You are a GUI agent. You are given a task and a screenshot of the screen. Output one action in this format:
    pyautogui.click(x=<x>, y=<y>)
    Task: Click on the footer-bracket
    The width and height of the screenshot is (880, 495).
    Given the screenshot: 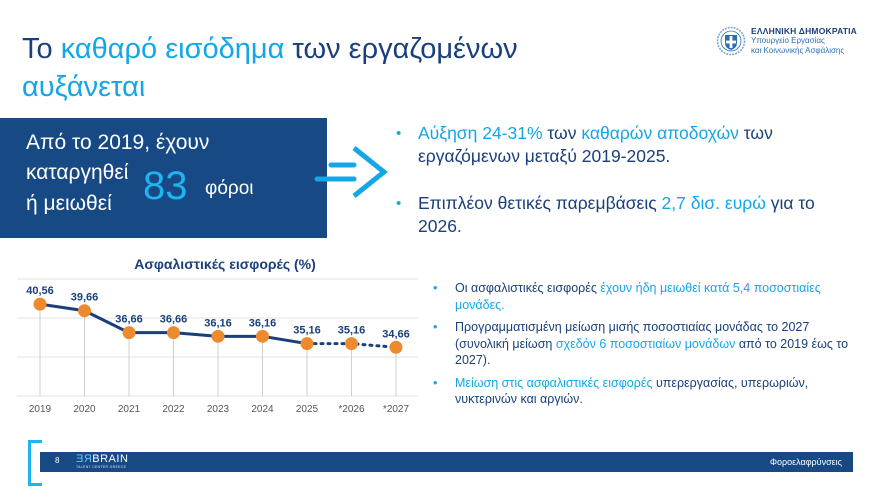 What is the action you would take?
    pyautogui.click(x=35, y=463)
    